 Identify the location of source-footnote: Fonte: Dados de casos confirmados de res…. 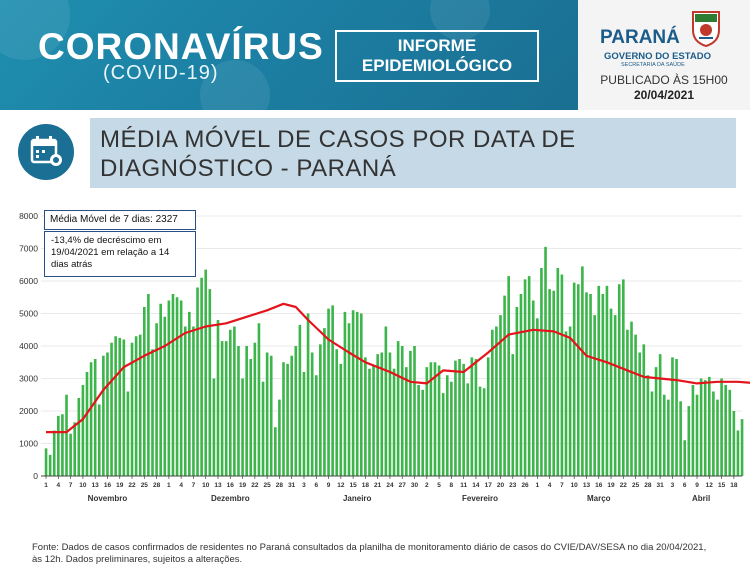
(387, 554).